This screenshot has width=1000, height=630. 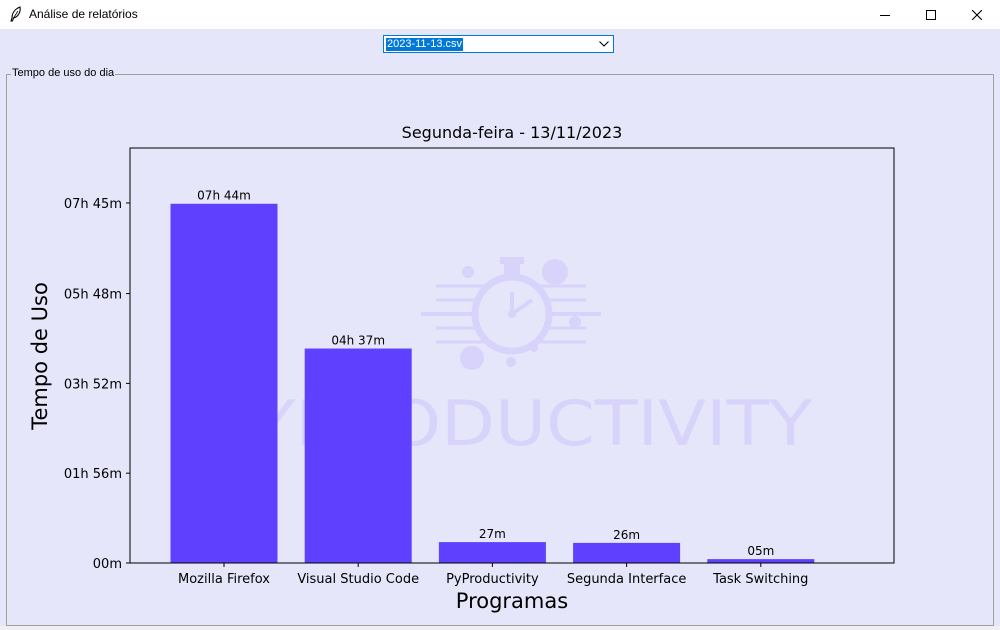 What do you see at coordinates (498, 44) in the screenshot?
I see `file-select: 2023-11-13.csv` at bounding box center [498, 44].